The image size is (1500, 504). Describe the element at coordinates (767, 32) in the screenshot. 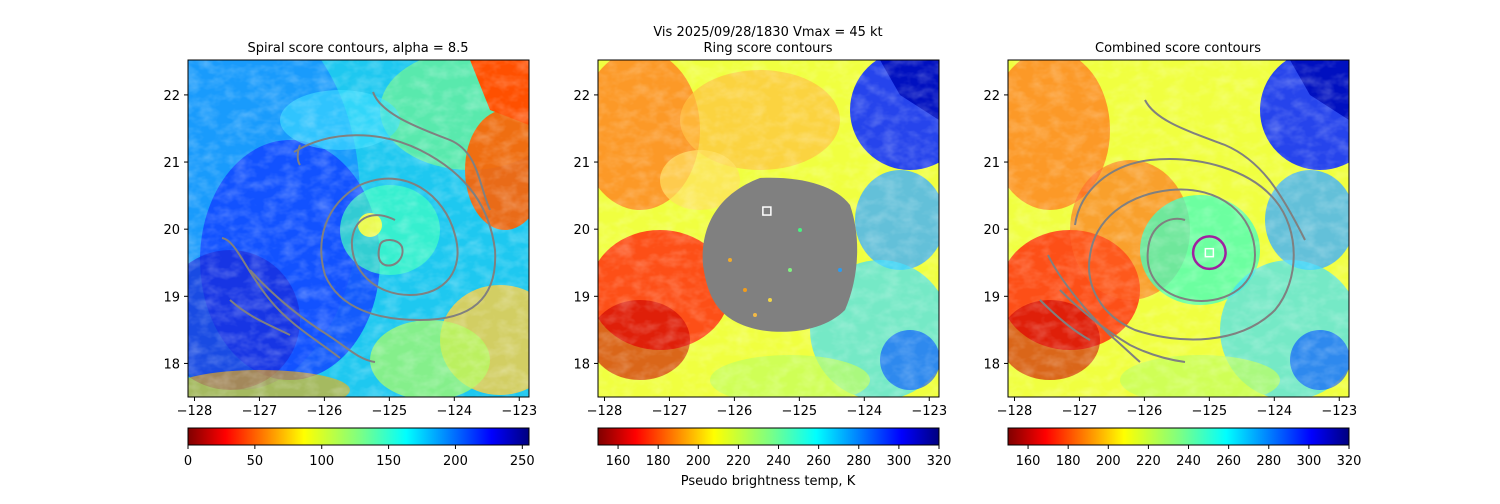

I see `suptitle: Vis 2025/09/28/1830 Vmax = 45 kt` at that location.